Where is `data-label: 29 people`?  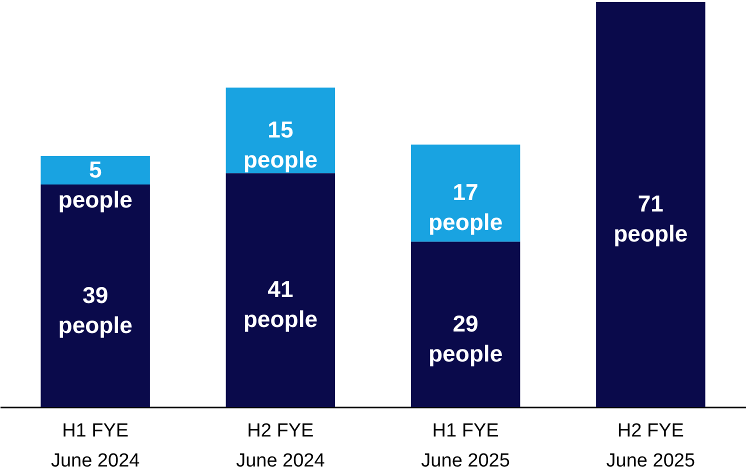
data-label: 29 people is located at coordinates (465, 338).